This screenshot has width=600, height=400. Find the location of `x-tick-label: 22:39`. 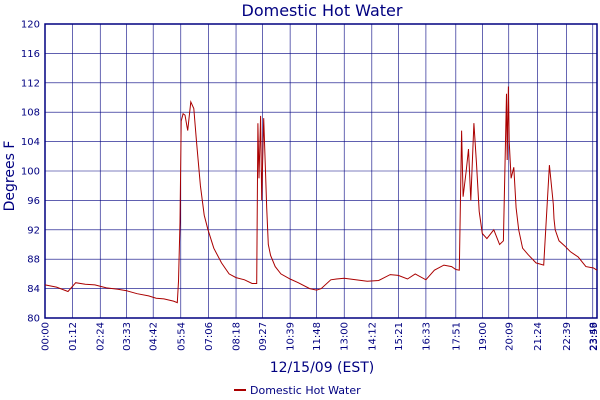

x-tick-label: 22:39 is located at coordinates (567, 336).